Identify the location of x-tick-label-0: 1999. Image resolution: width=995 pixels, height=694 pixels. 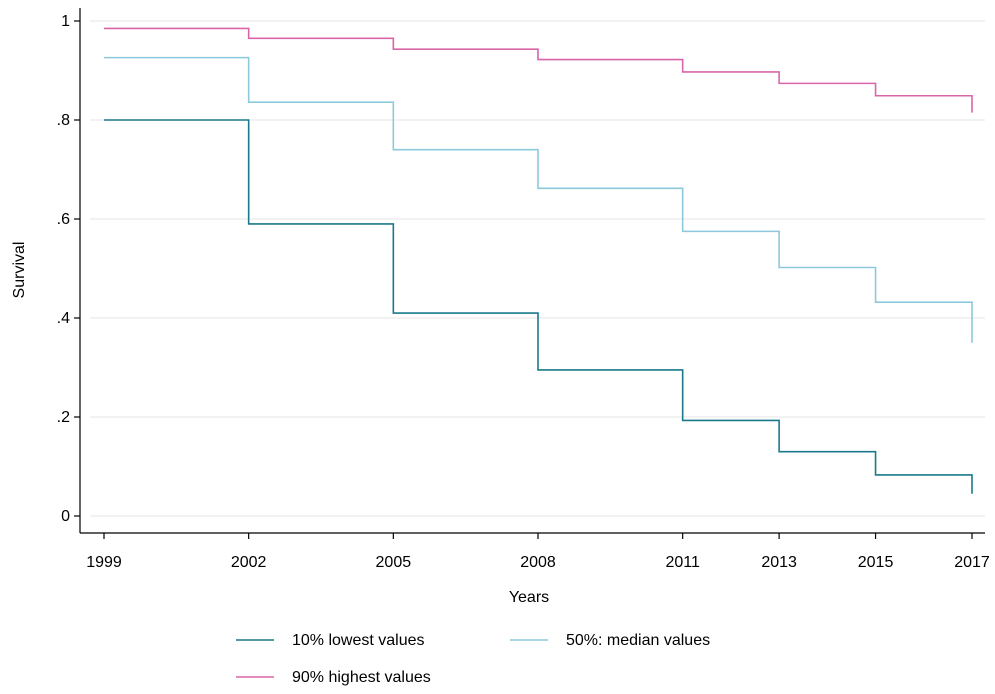
(104, 562).